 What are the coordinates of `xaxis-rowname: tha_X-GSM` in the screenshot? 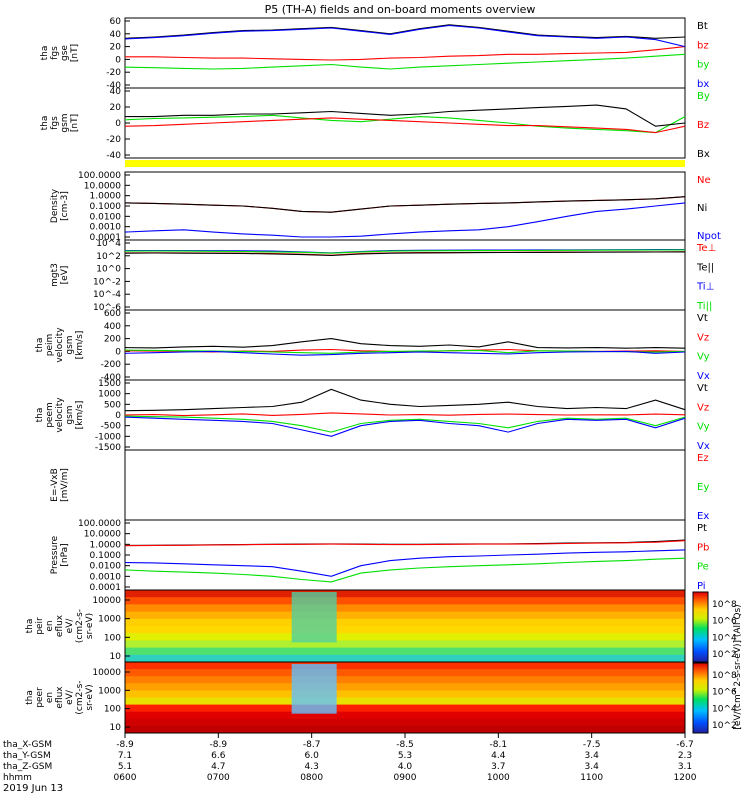 It's located at (27, 745).